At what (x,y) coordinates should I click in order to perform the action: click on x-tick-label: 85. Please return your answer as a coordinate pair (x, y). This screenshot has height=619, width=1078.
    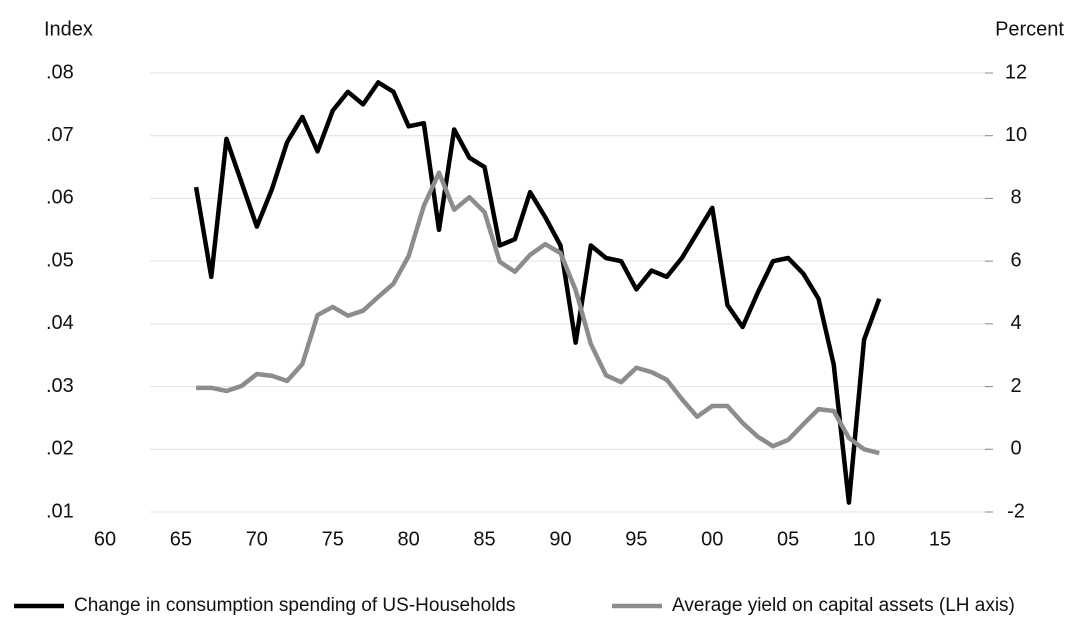
    Looking at the image, I should click on (484, 539).